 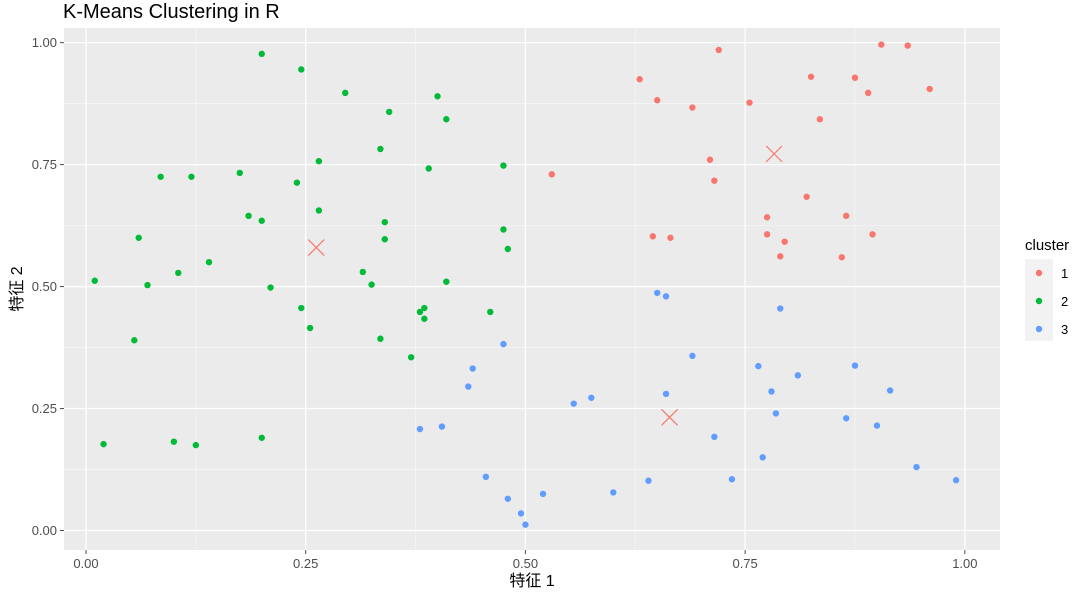 What do you see at coordinates (1047, 245) in the screenshot?
I see `legend-title: cluster` at bounding box center [1047, 245].